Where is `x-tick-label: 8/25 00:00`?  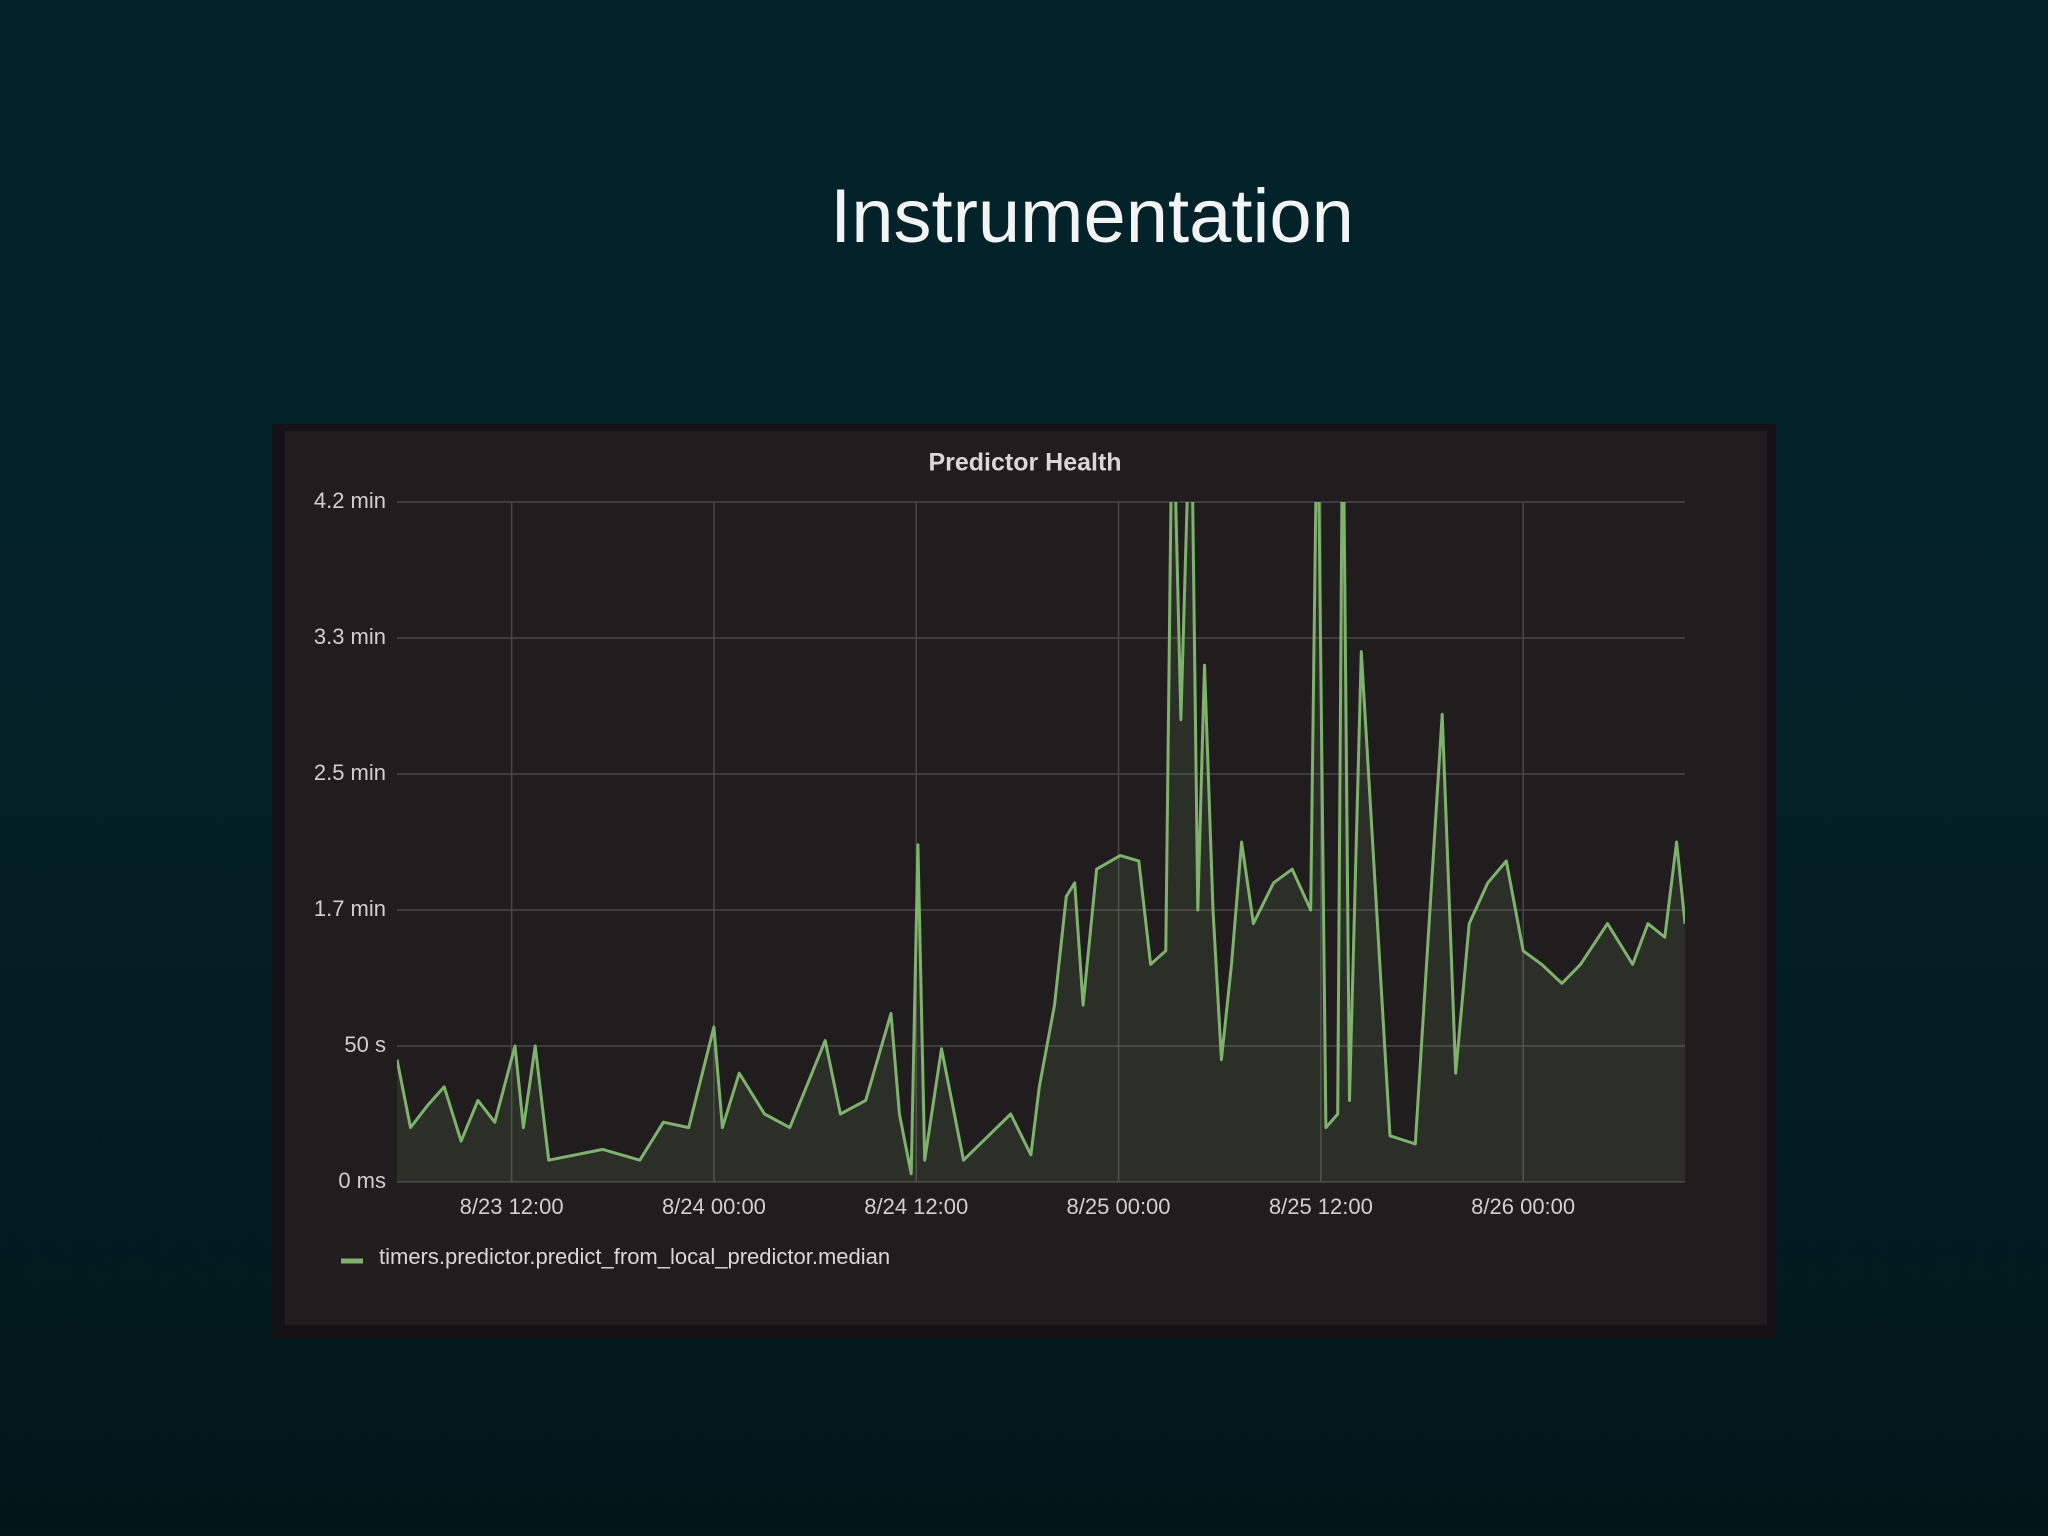 x-tick-label: 8/25 00:00 is located at coordinates (1119, 1206).